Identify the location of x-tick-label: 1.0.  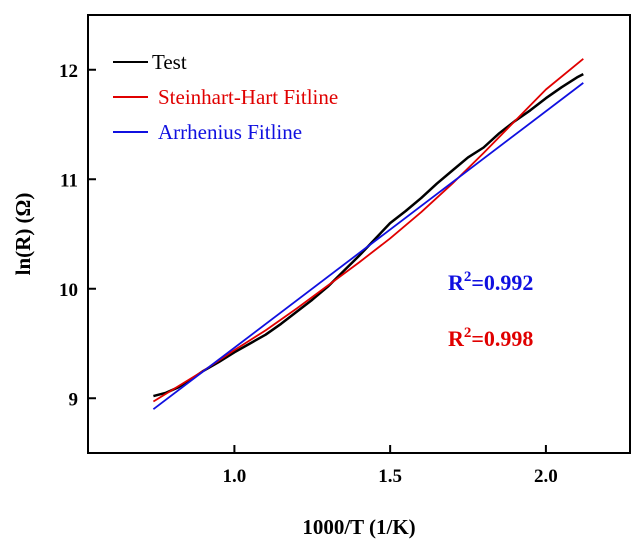
(235, 476).